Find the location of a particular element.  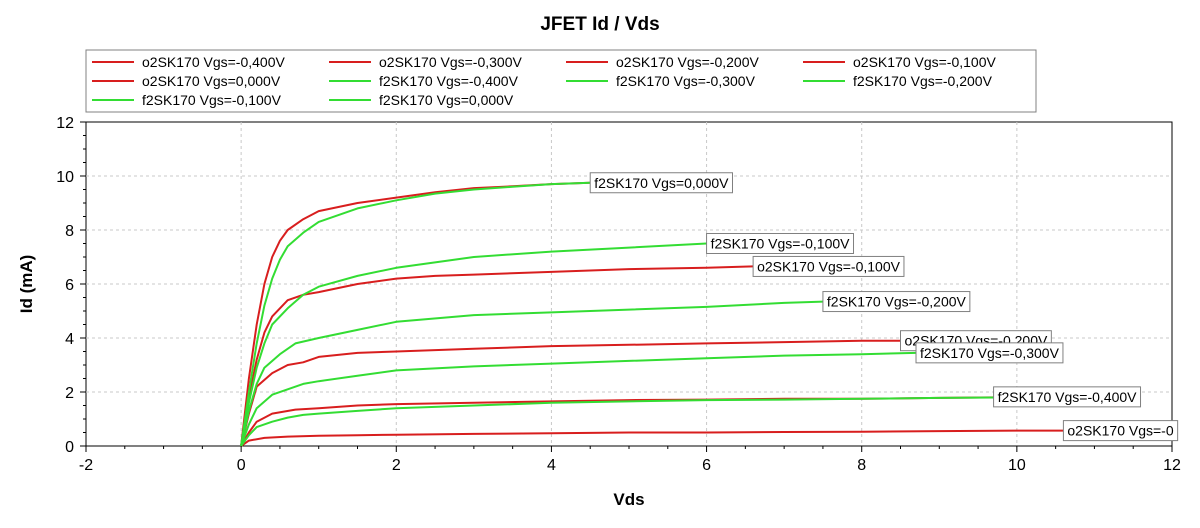

legend-item: o2SK170 Vgs=-0,300V is located at coordinates (425, 62).